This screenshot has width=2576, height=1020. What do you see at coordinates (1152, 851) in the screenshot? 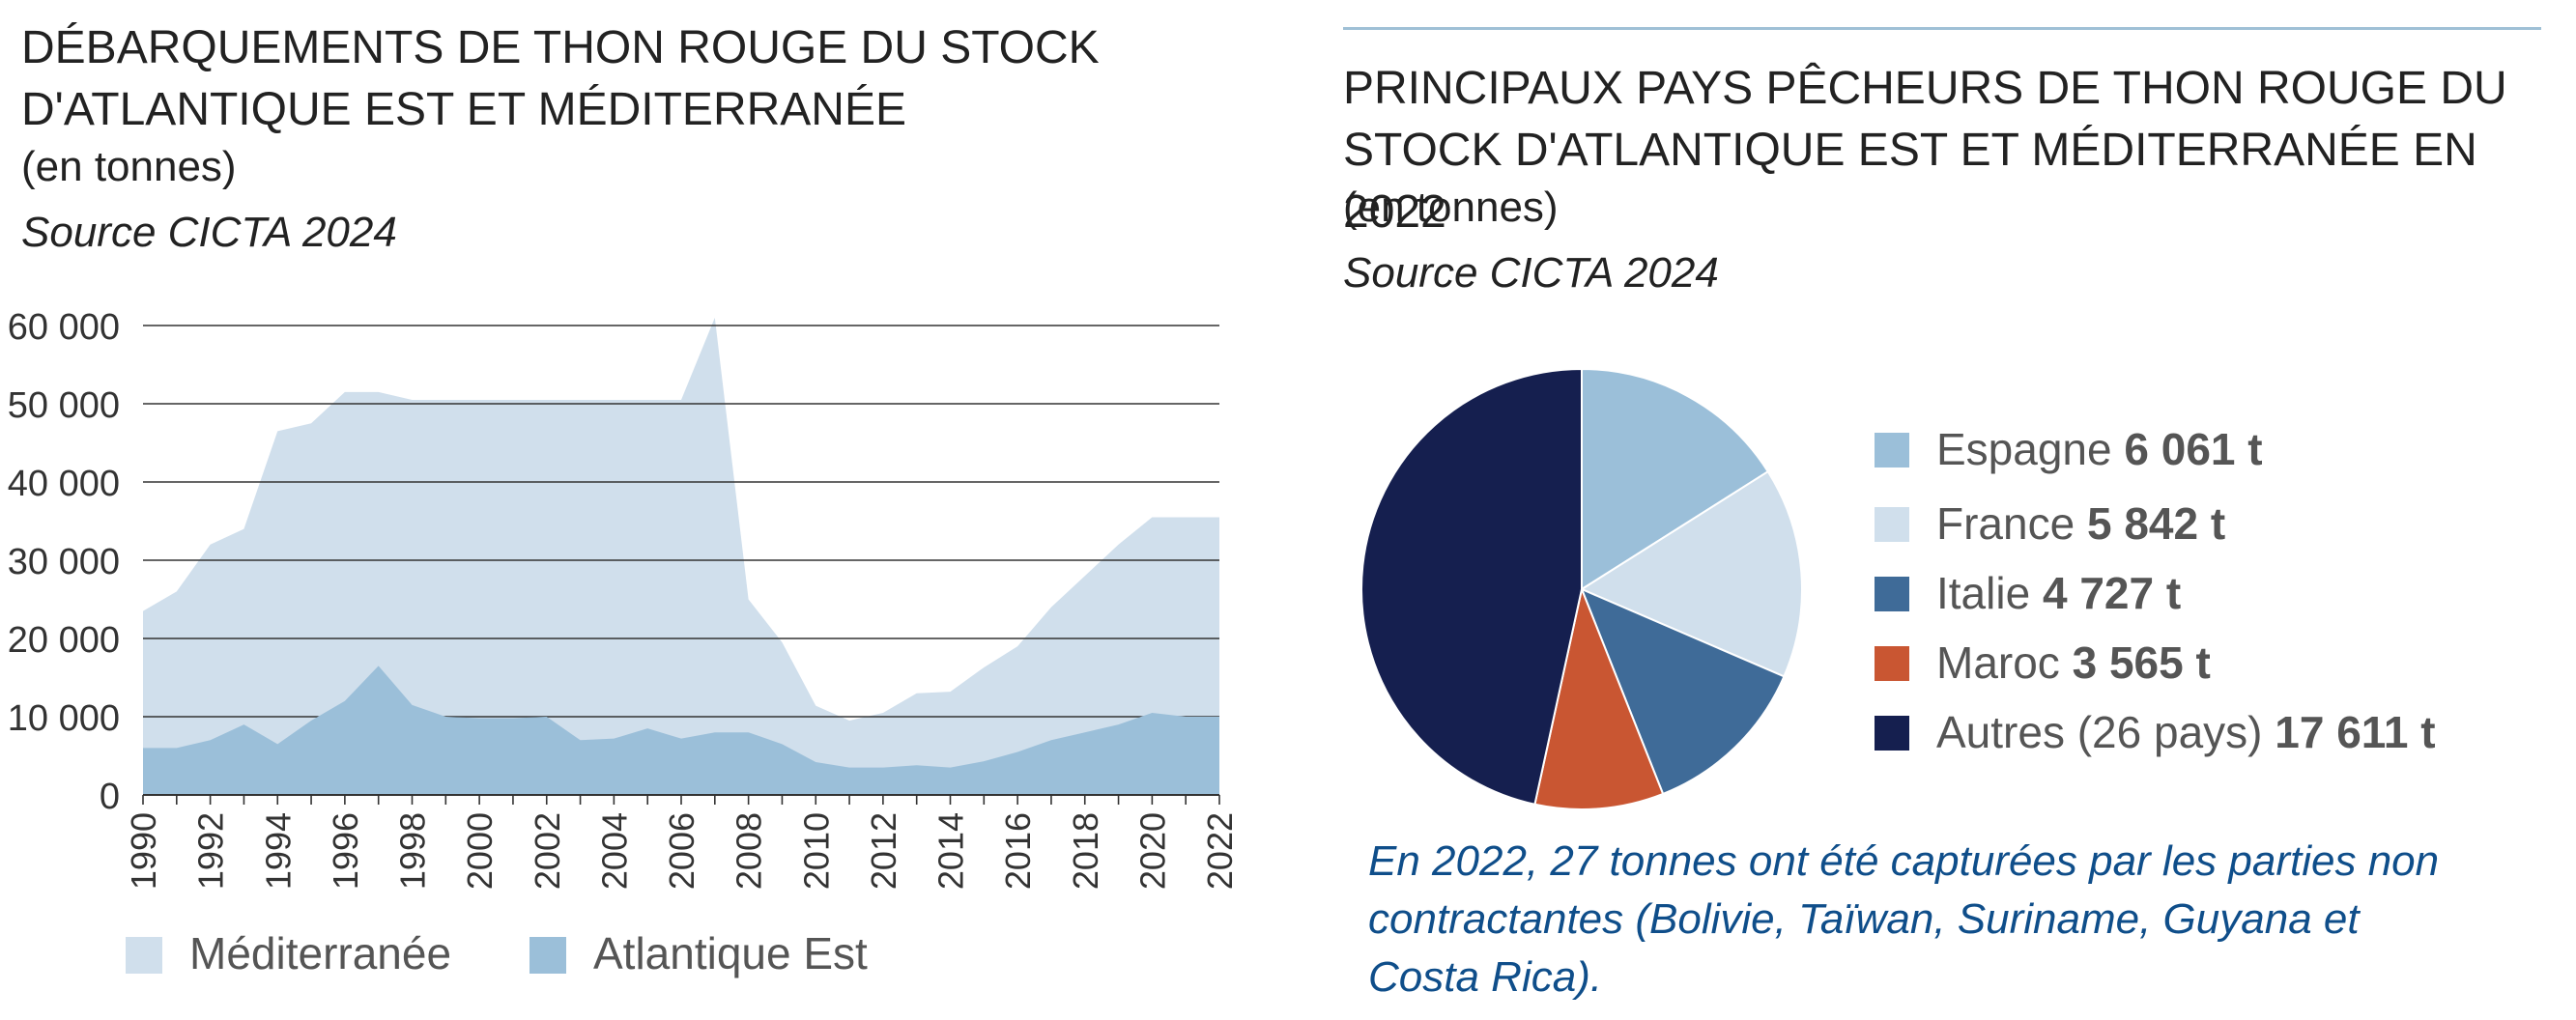
I see `x-tick-label: 2020` at bounding box center [1152, 851].